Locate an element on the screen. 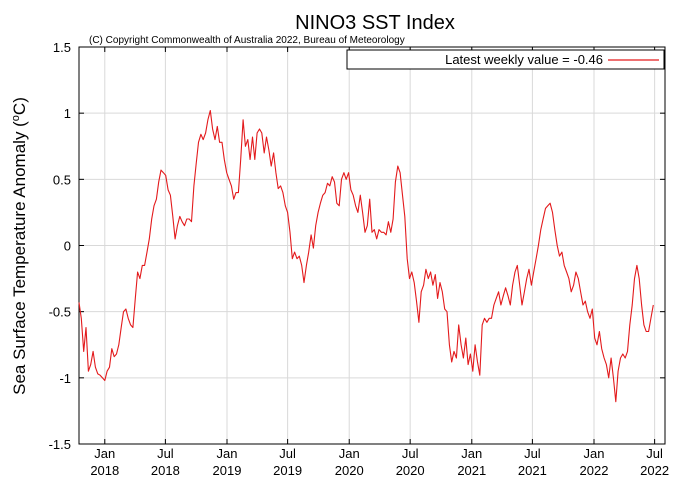  y-axis-label-main: Sea Surface Temperature Anomaly ( is located at coordinates (19, 258).